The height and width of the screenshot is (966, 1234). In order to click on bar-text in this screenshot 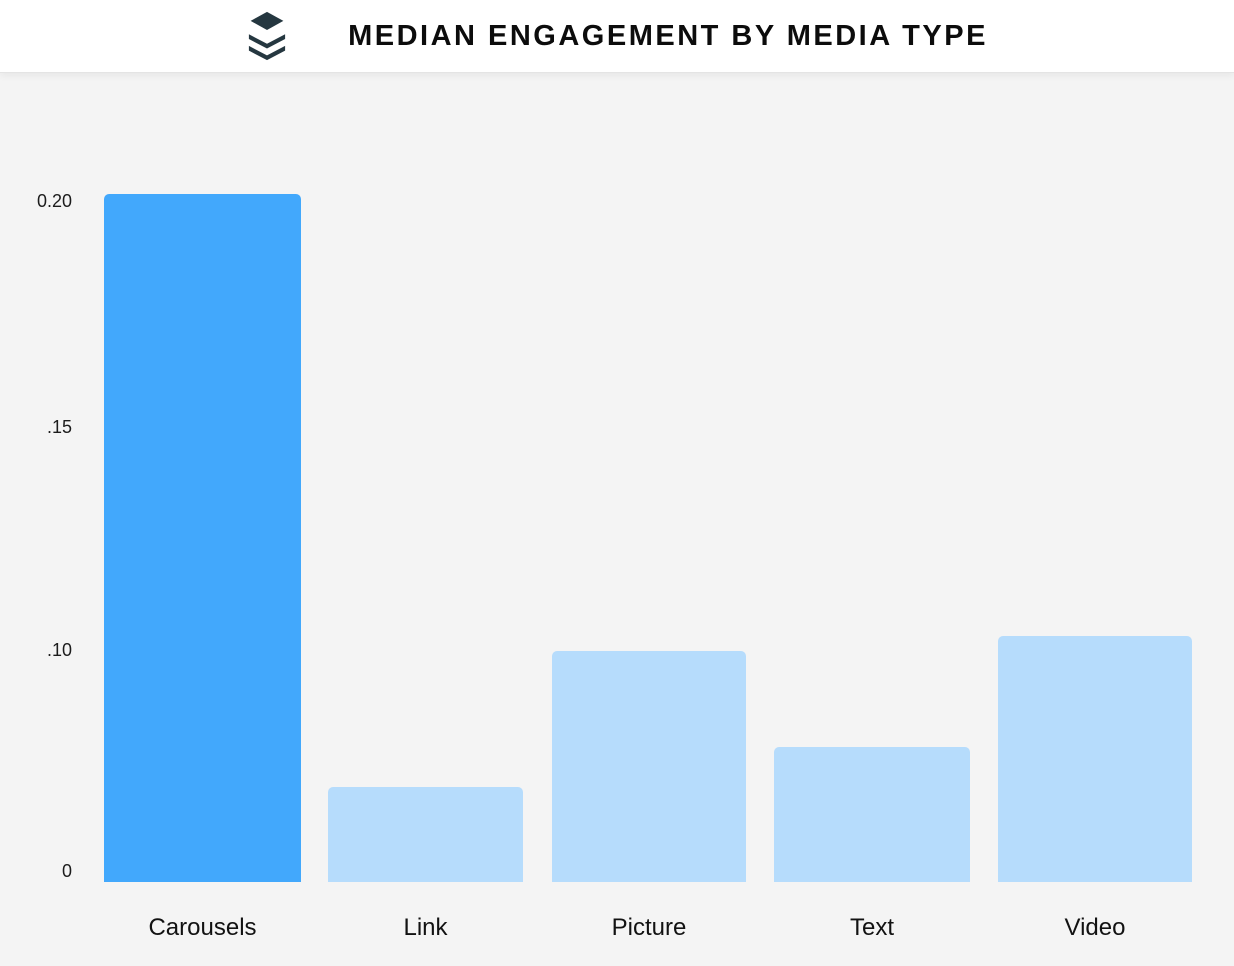, I will do `click(872, 814)`.